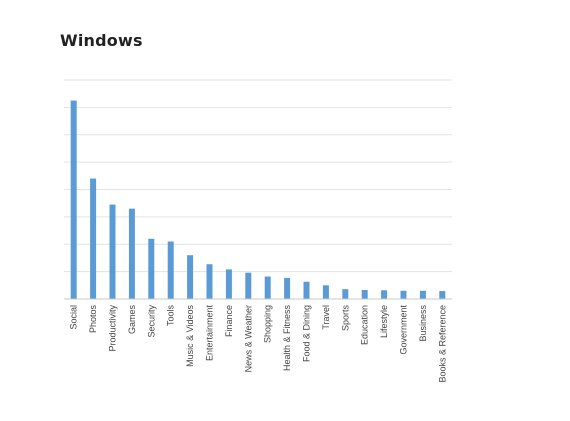 This screenshot has width=570, height=421. I want to click on category-label: Food & Dining, so click(307, 333).